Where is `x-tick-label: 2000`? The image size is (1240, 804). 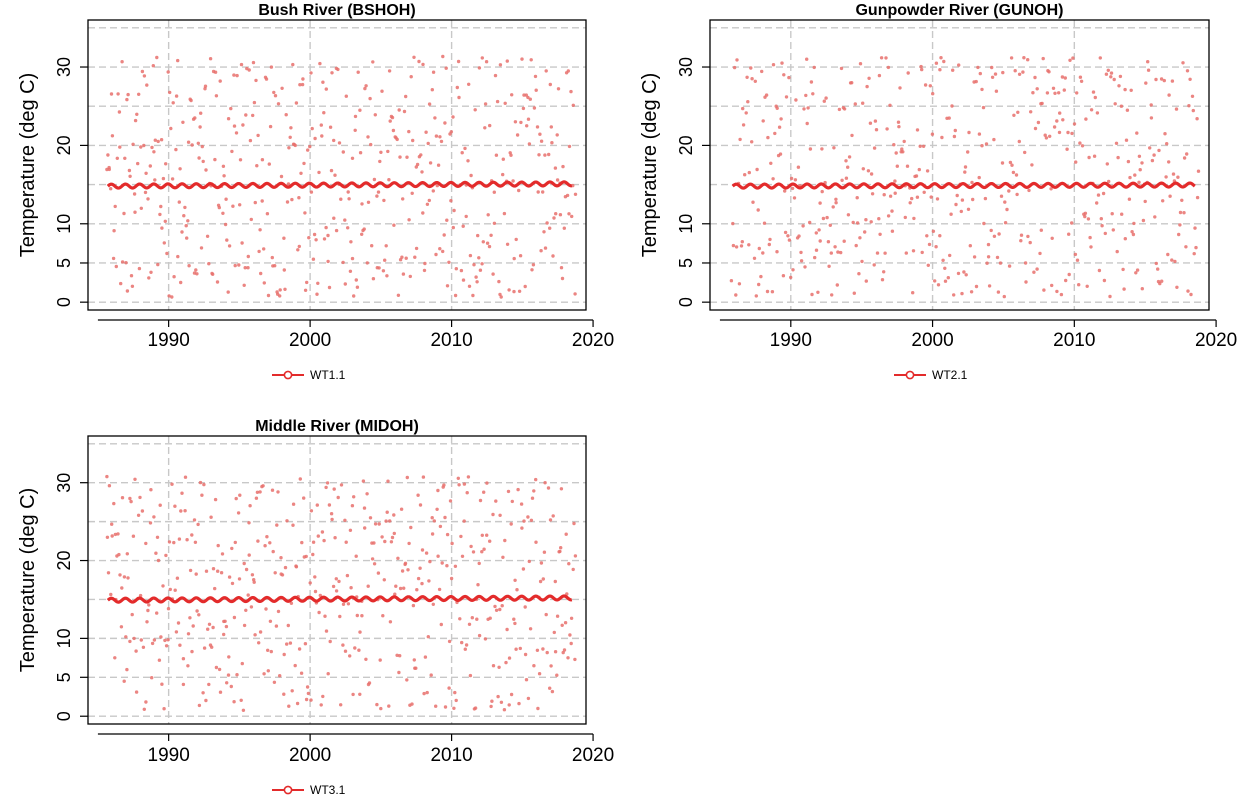
x-tick-label: 2000 is located at coordinates (932, 340).